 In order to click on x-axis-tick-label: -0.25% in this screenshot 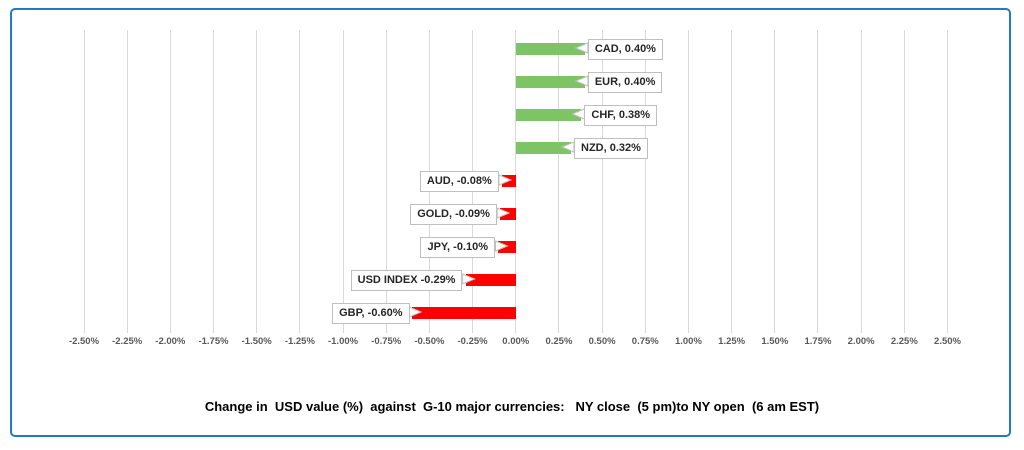, I will do `click(472, 341)`.